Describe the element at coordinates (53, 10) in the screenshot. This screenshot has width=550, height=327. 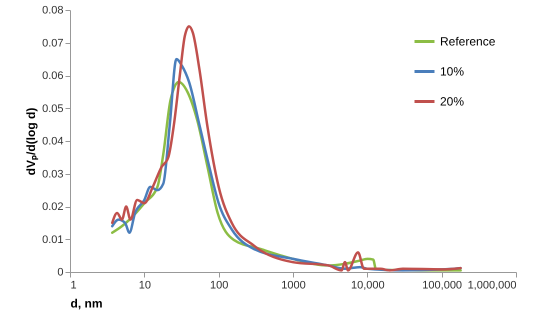
I see `y-tick-label: 0.08` at that location.